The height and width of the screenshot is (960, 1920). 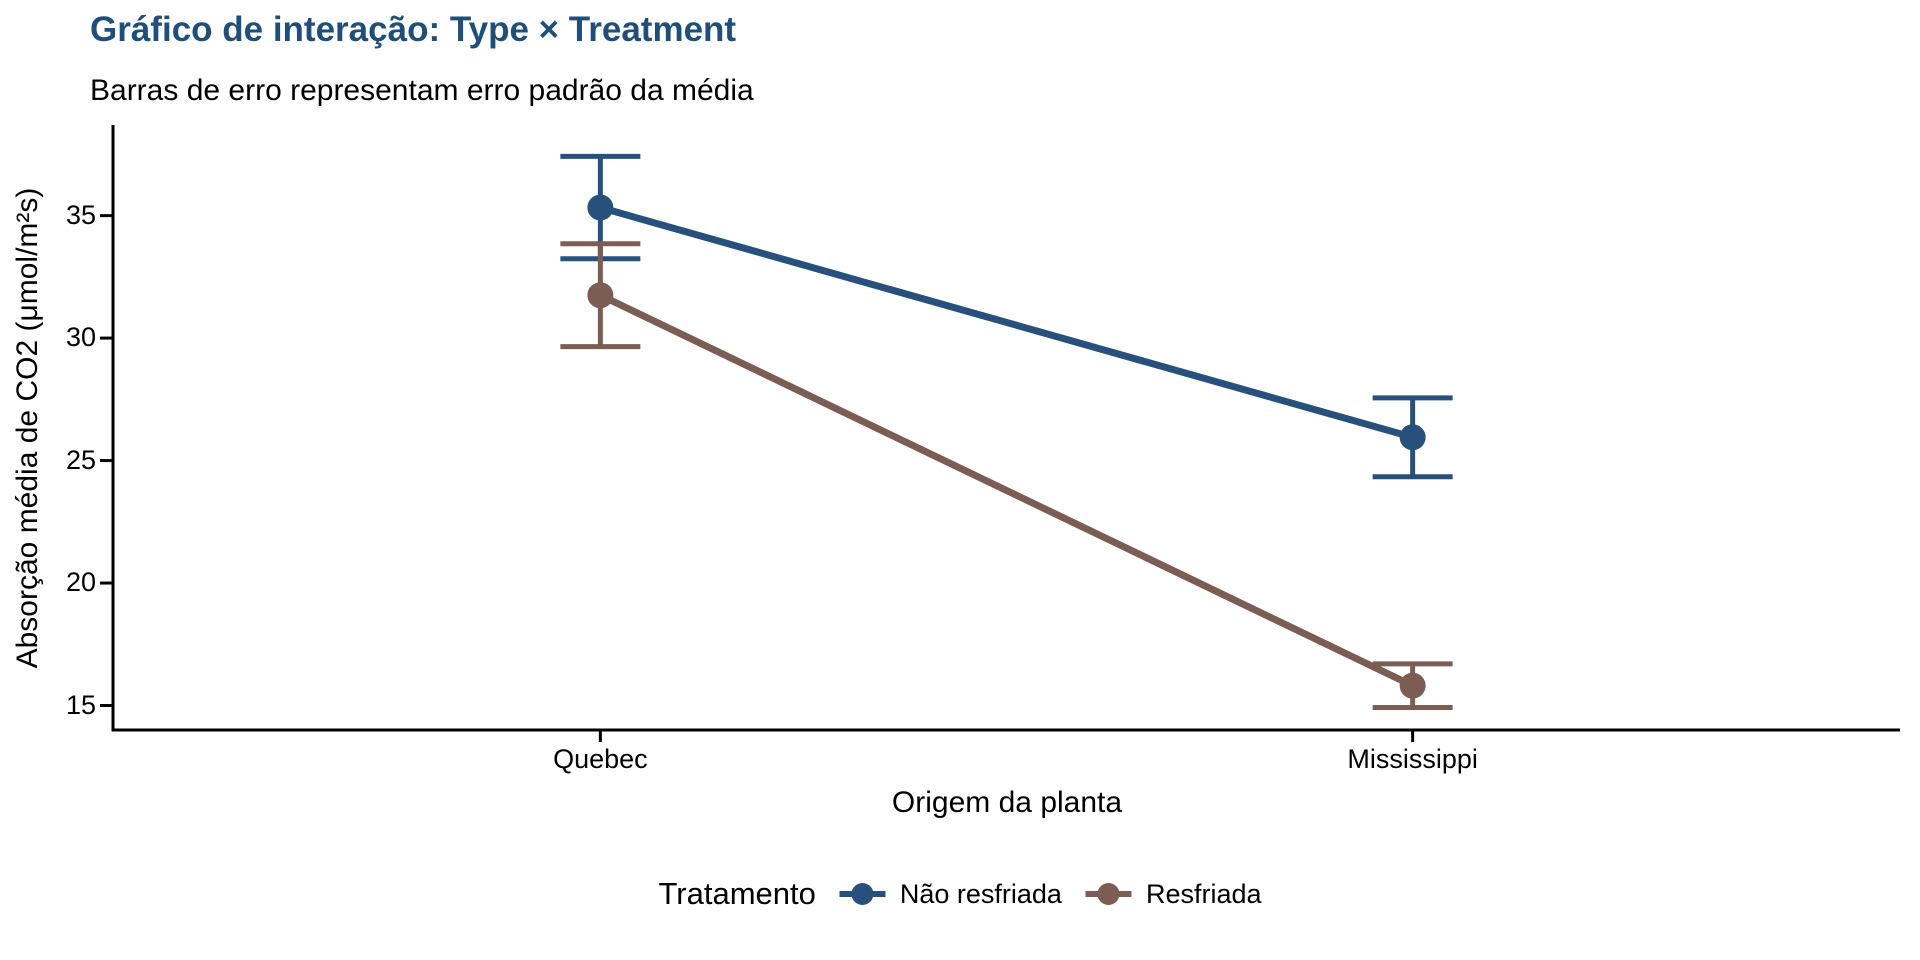 I want to click on legend-item-chilled: Resfriada, so click(x=1173, y=894).